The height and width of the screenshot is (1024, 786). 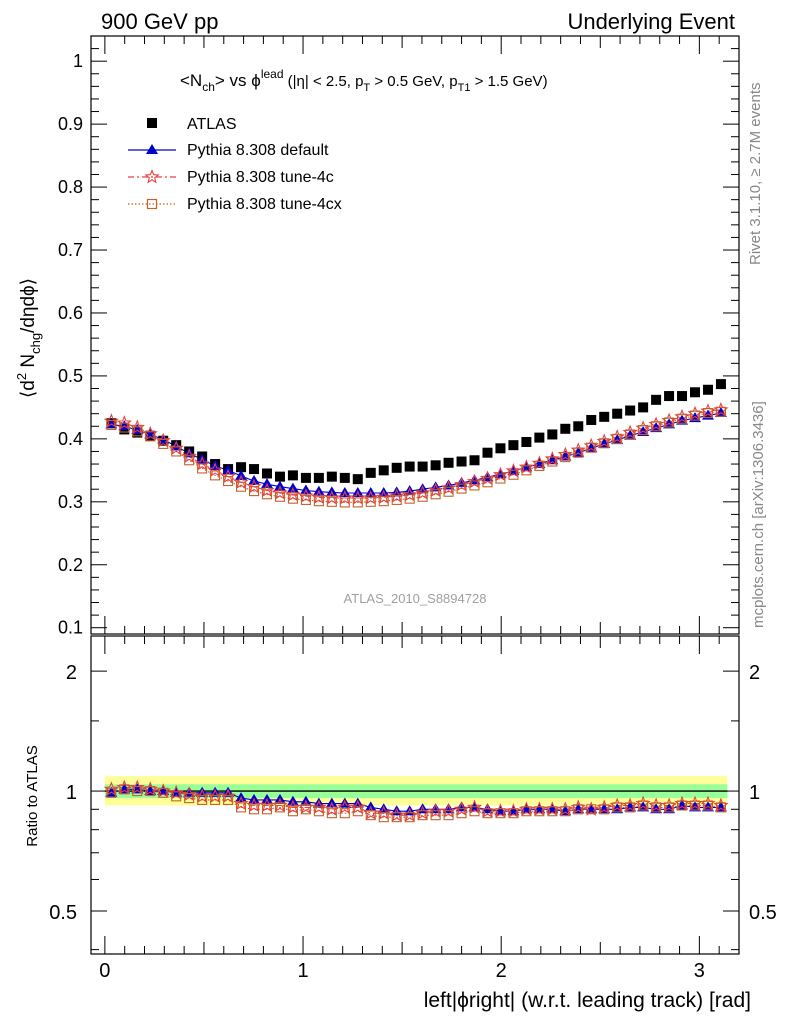 I want to click on ratio-y-tick-label-right: 2, so click(x=754, y=673).